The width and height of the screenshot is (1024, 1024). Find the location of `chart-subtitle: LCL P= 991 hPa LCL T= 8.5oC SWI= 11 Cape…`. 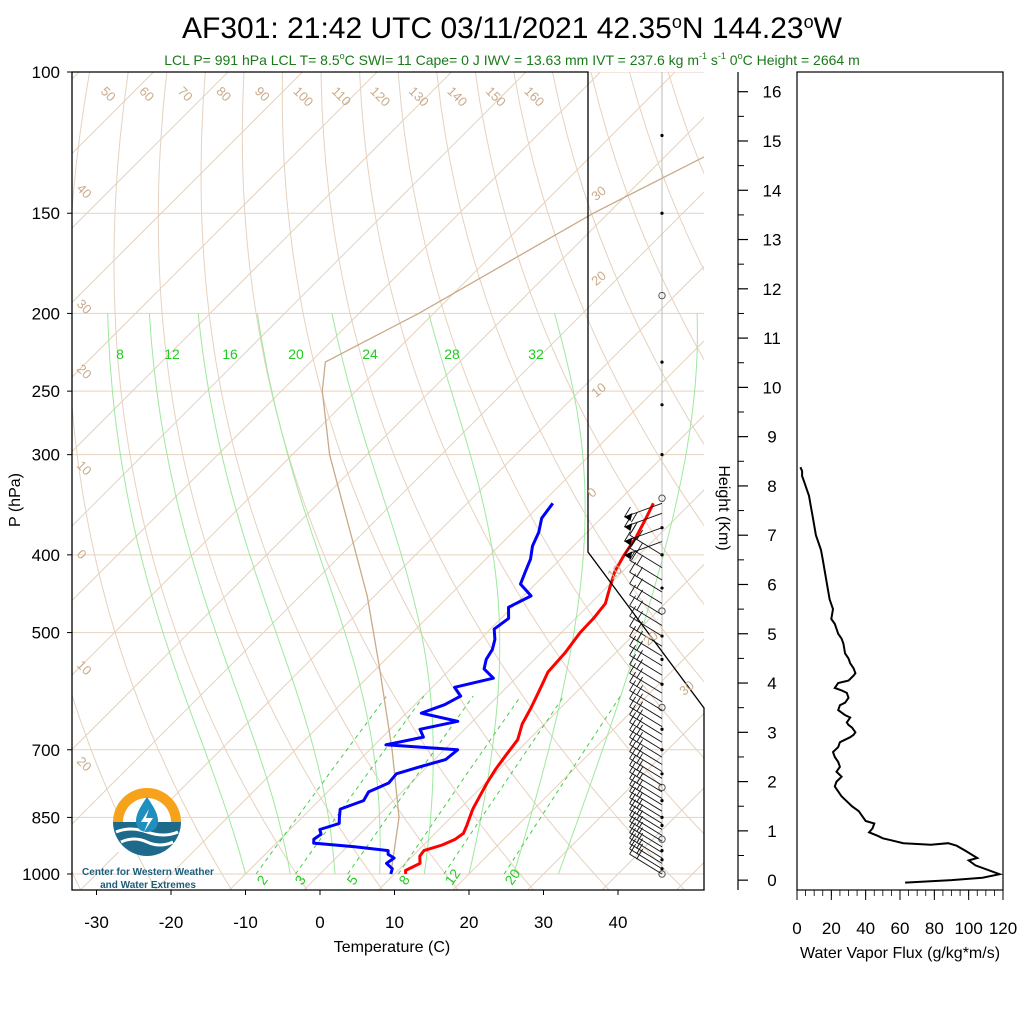

chart-subtitle: LCL P= 991 hPa LCL T= 8.5oC SWI= 11 Cape… is located at coordinates (511, 59).